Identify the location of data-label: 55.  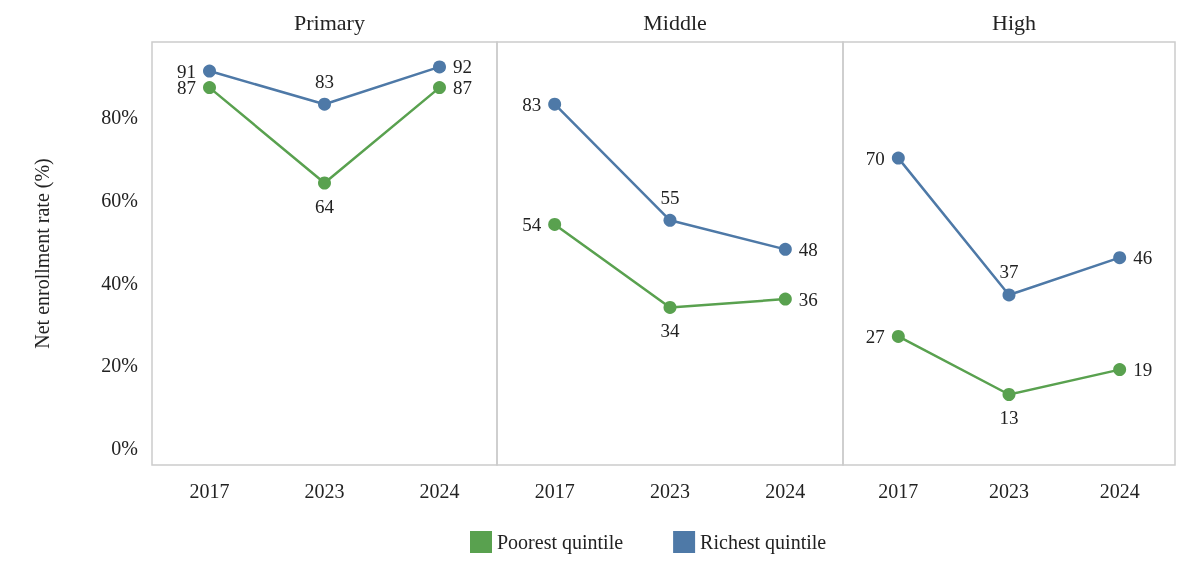
(670, 197).